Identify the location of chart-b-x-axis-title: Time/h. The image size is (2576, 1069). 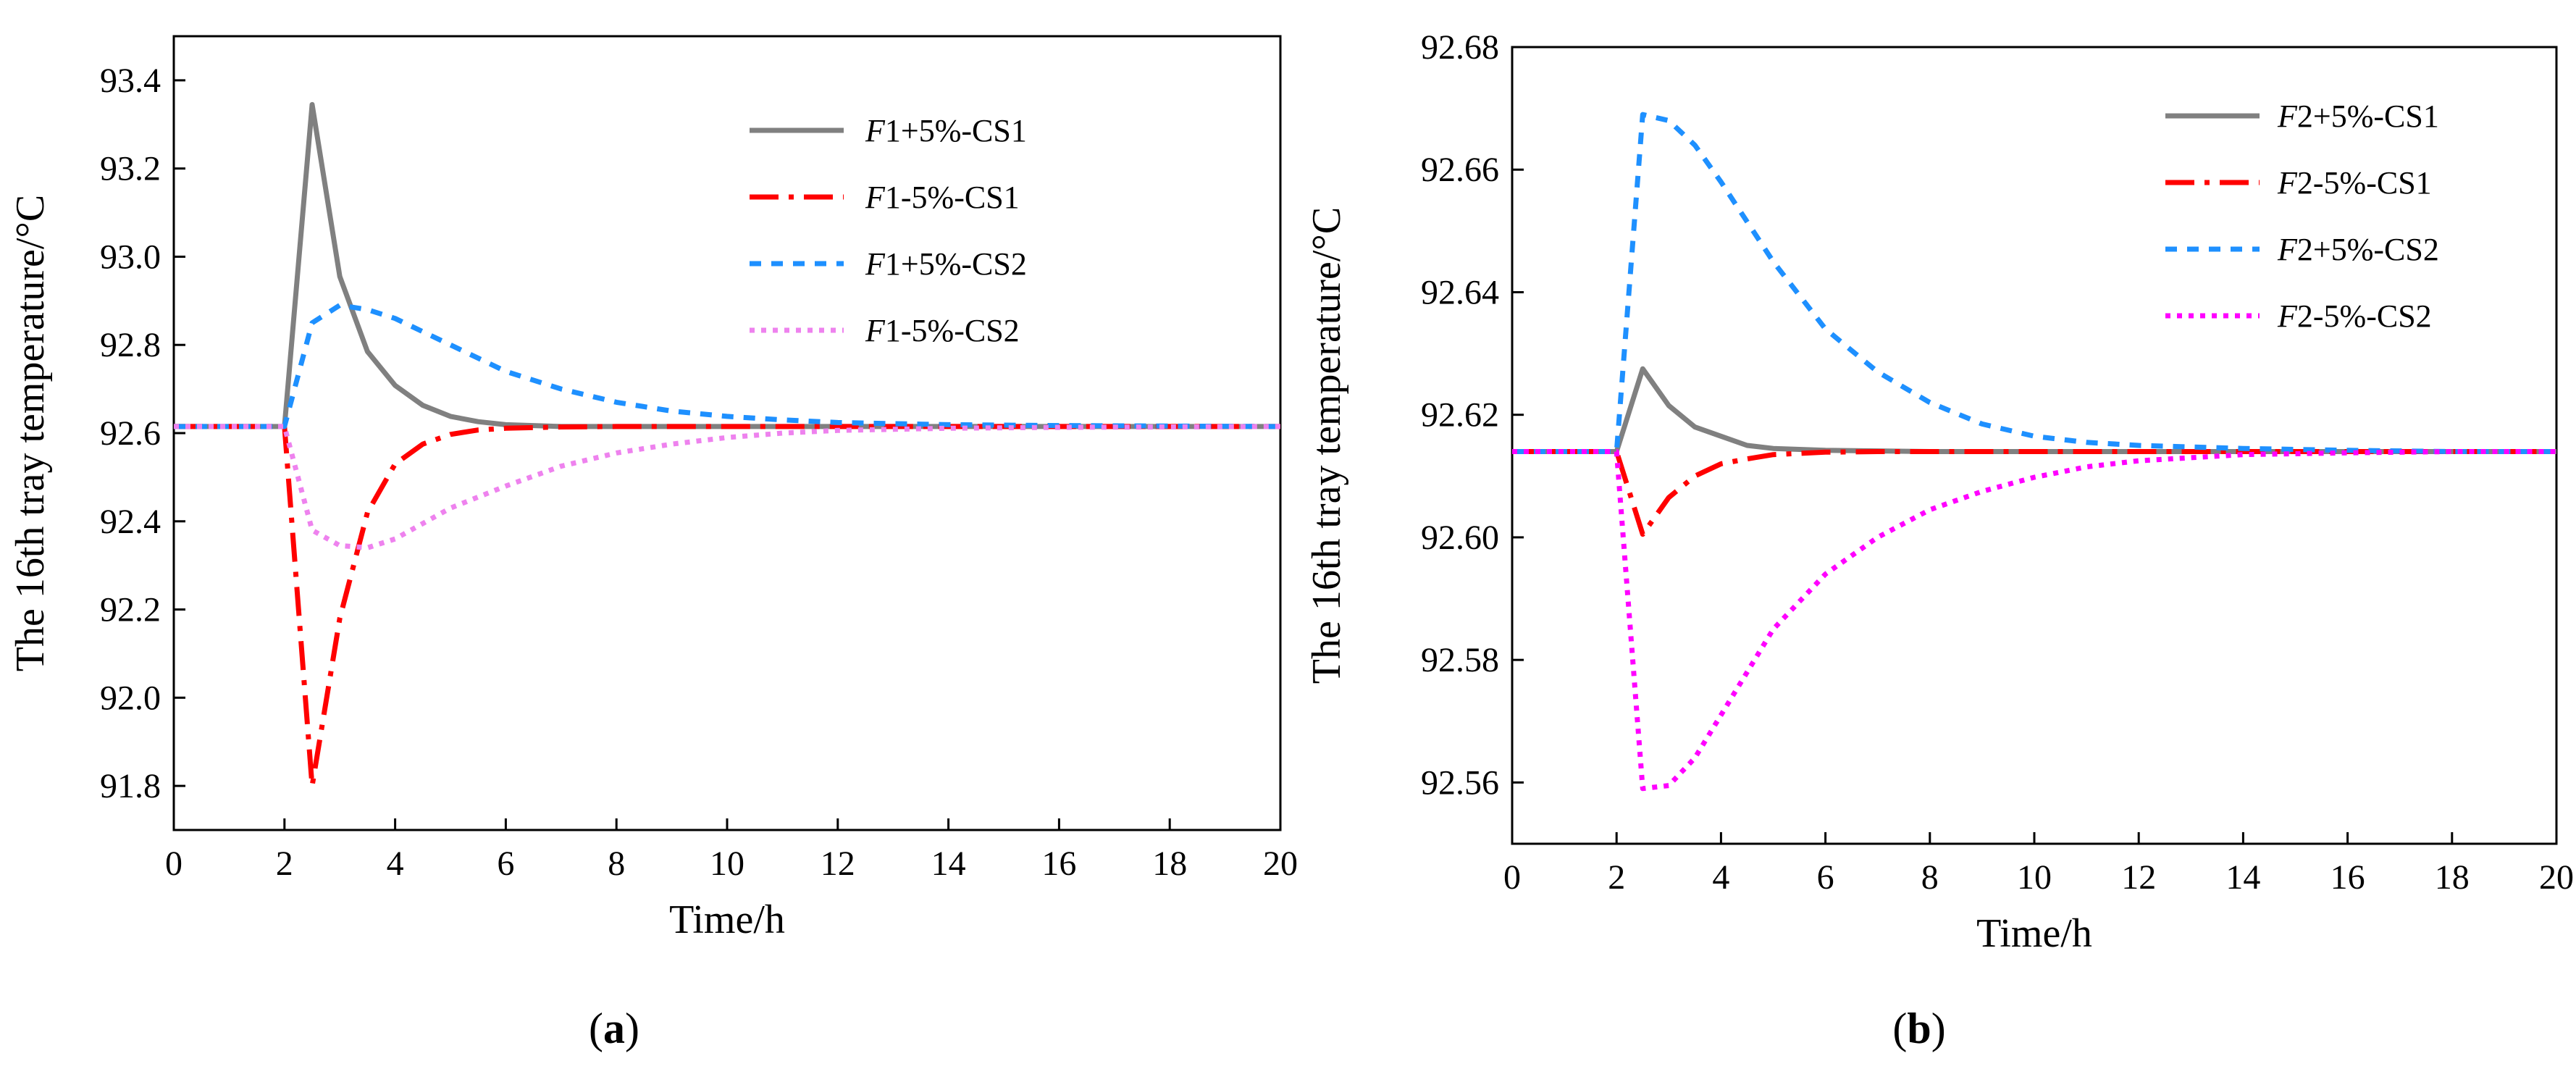
(2034, 933).